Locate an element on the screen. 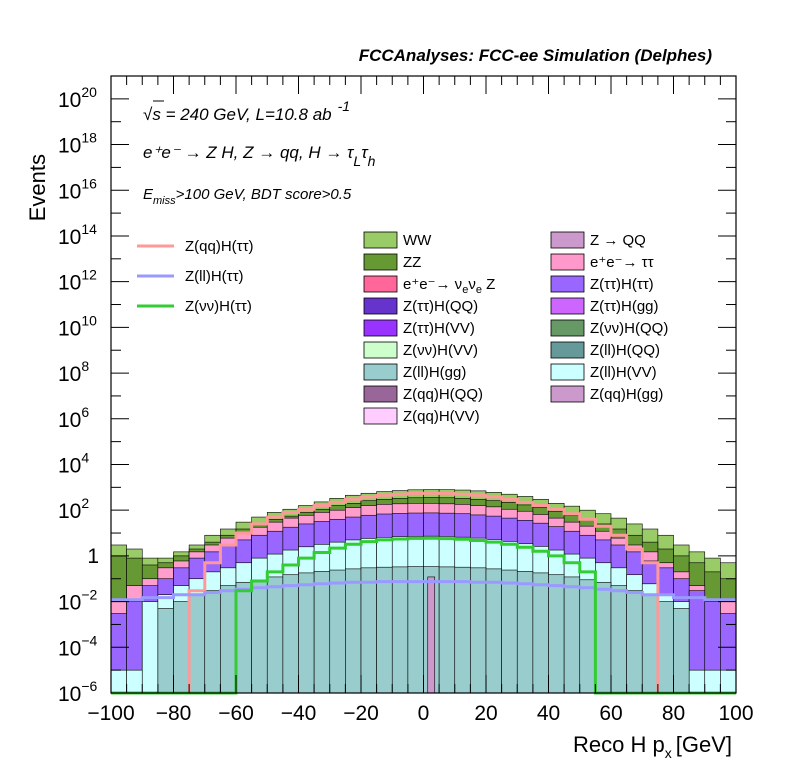  legend-box-label: Z(ll)H(QQ) is located at coordinates (625, 350).